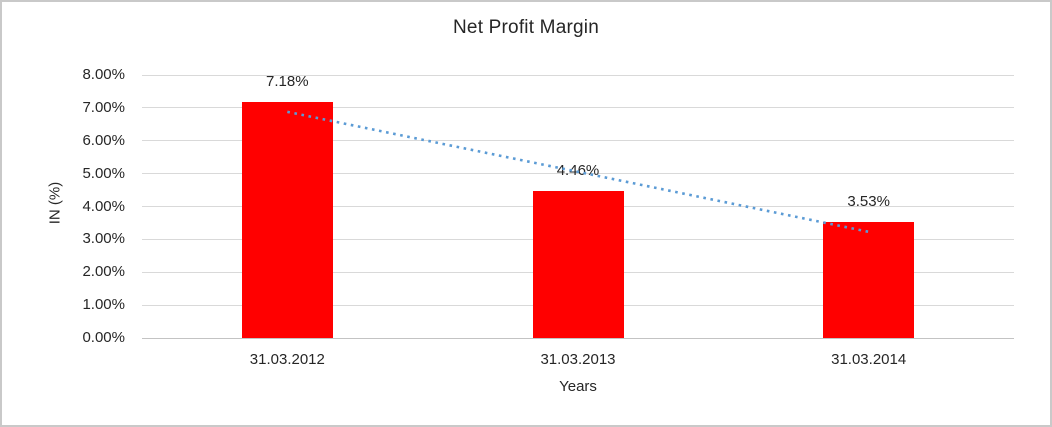 This screenshot has width=1052, height=427. Describe the element at coordinates (103, 305) in the screenshot. I see `y-tick-label: 1.00%` at that location.